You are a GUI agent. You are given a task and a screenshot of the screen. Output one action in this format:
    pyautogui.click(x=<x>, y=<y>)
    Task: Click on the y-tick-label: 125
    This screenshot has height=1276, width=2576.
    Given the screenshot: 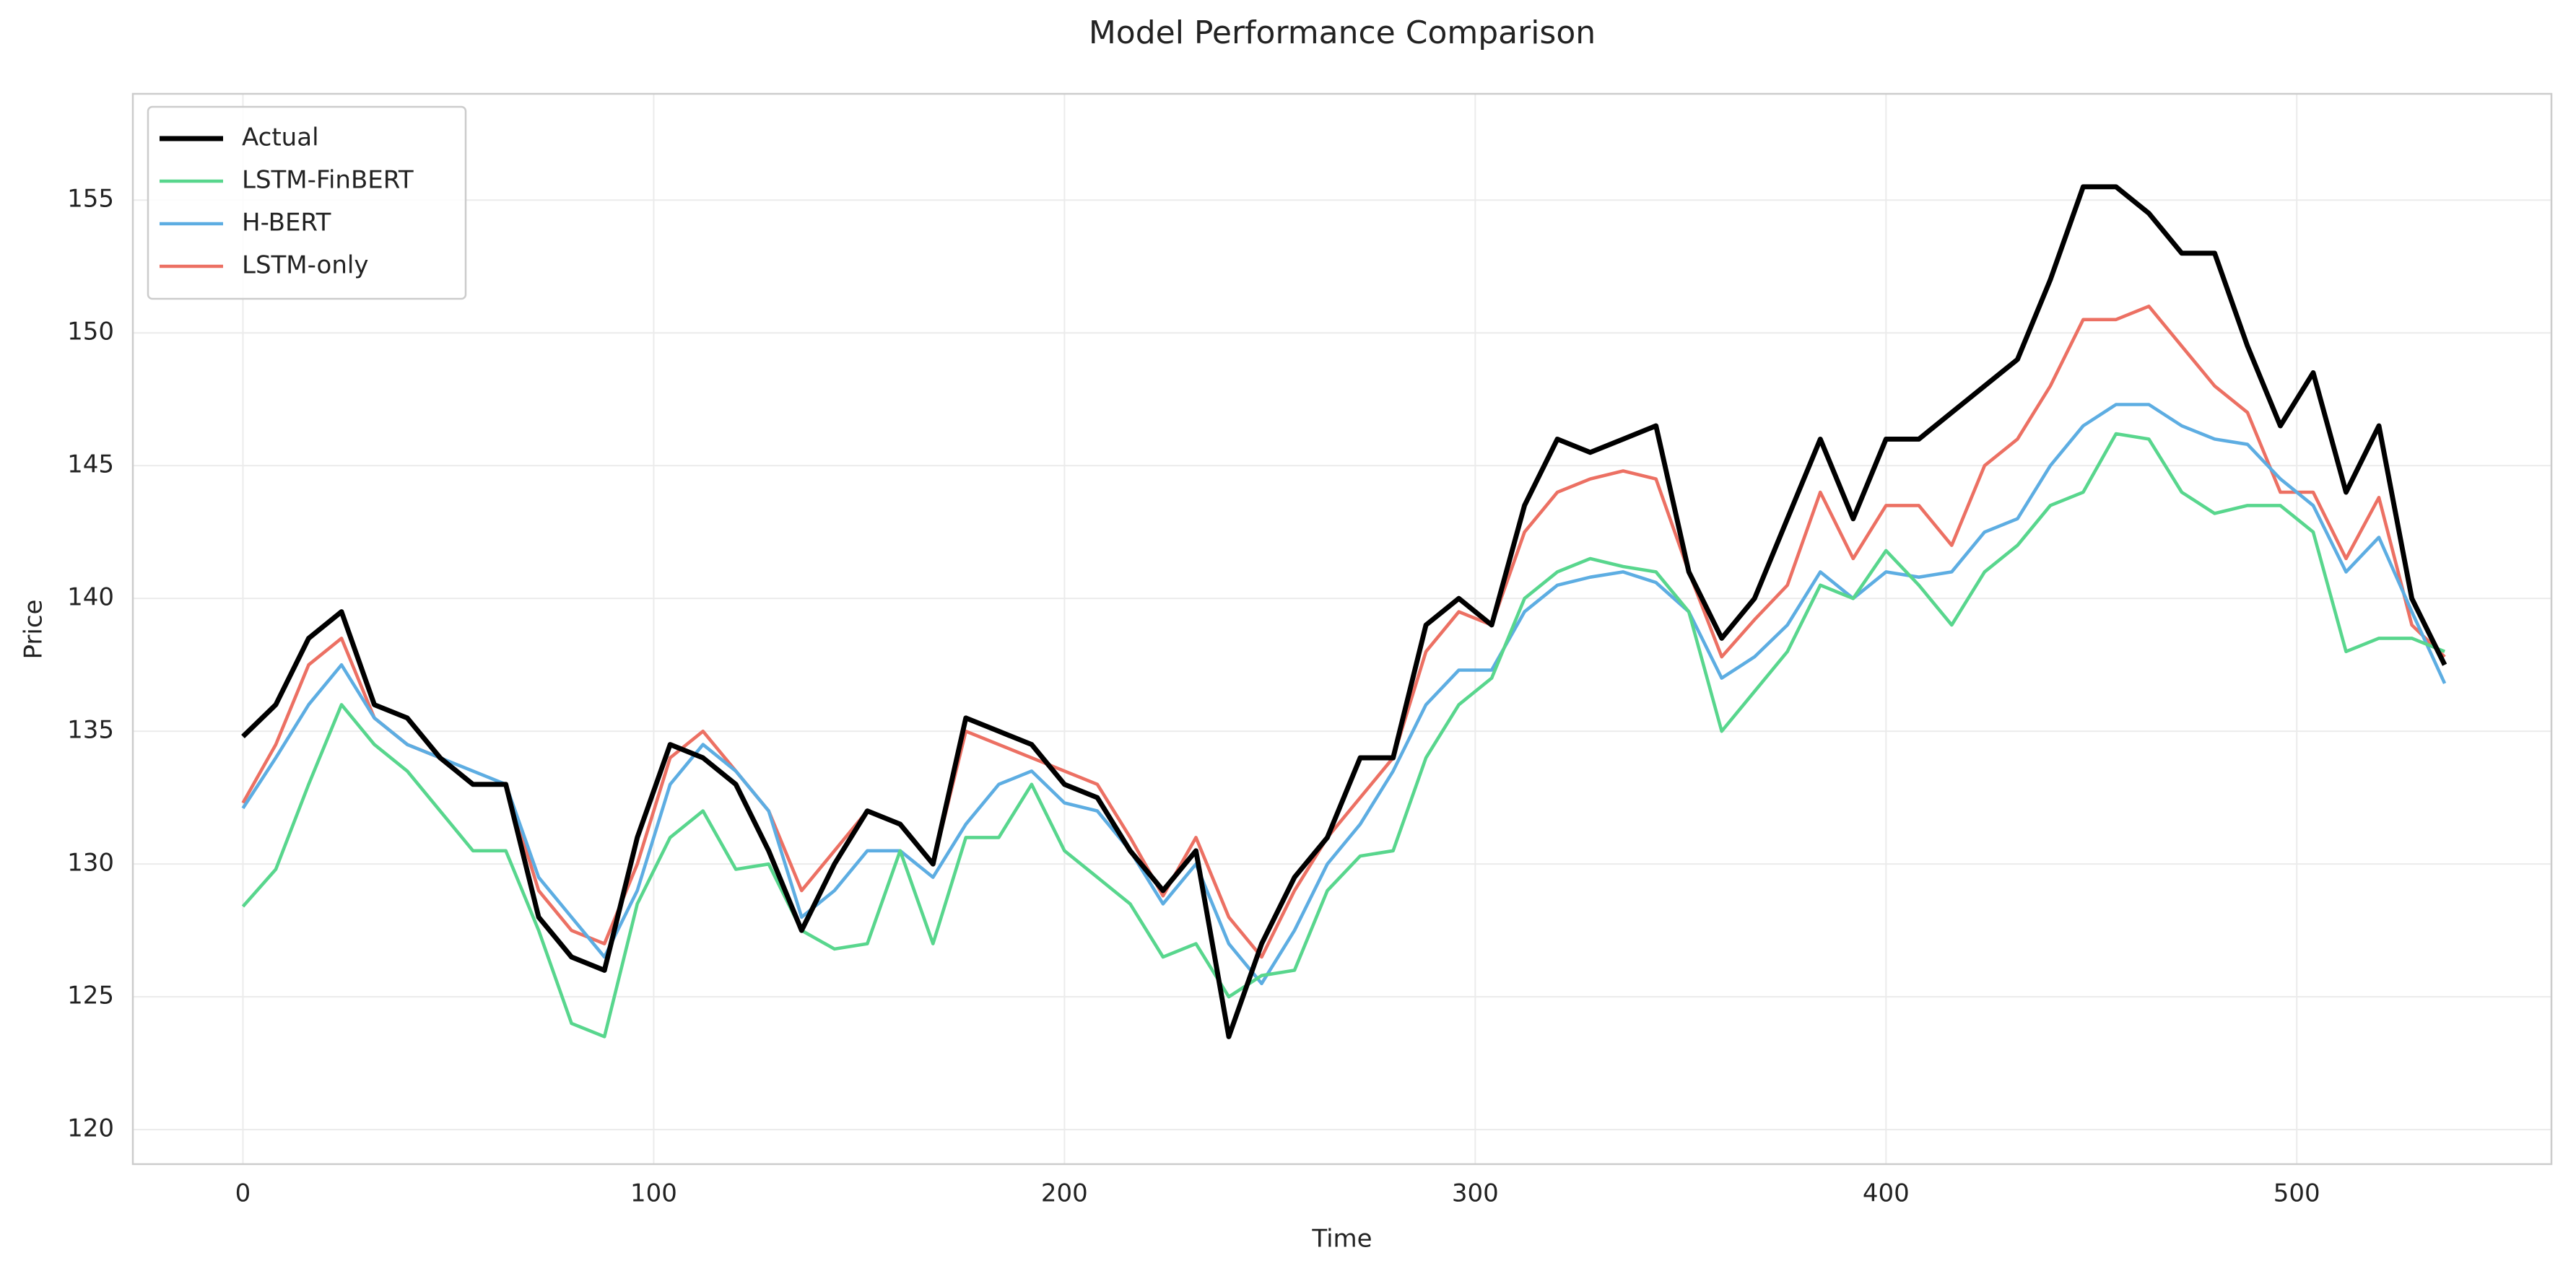 What is the action you would take?
    pyautogui.click(x=90, y=996)
    